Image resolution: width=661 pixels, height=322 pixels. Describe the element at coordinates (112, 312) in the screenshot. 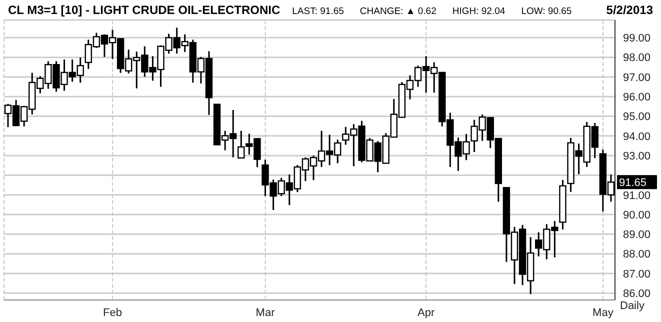

I see `x-tick-label: Feb` at that location.